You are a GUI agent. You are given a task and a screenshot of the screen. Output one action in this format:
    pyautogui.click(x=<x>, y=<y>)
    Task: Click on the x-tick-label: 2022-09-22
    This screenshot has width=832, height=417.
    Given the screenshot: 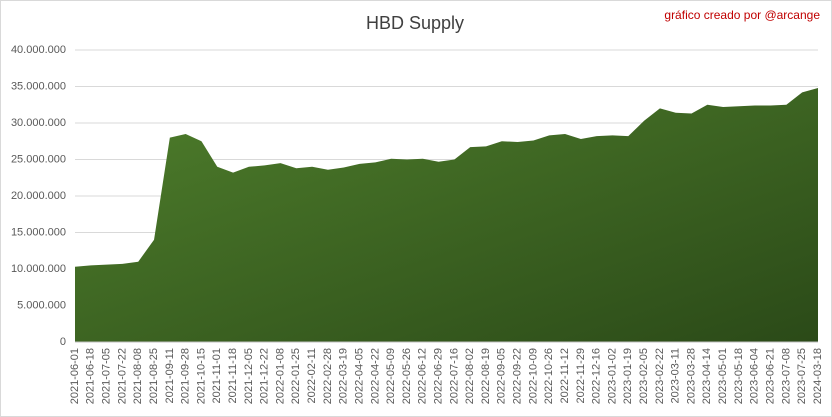 What is the action you would take?
    pyautogui.click(x=518, y=376)
    